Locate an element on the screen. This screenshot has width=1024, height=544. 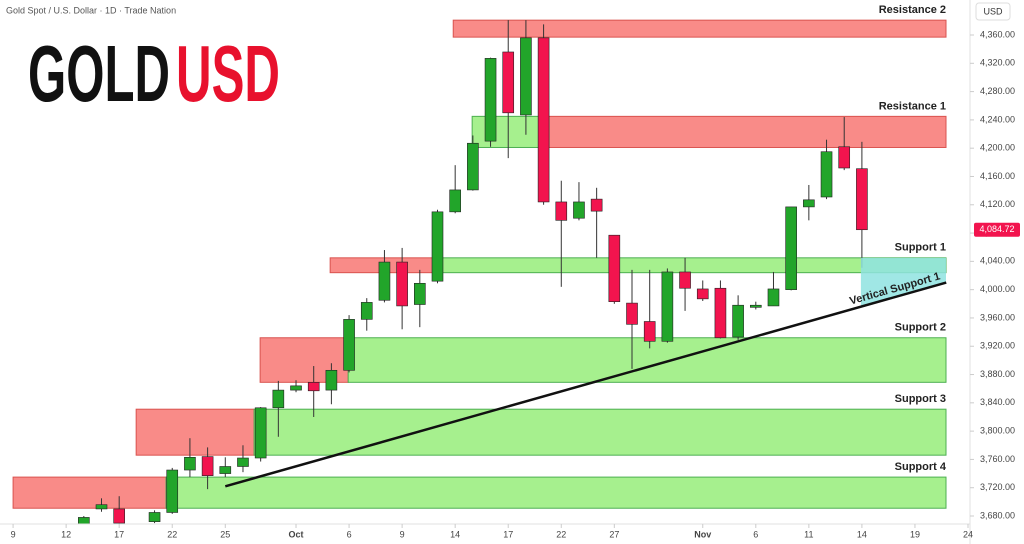
zone-label: Support 4 is located at coordinates (921, 467).